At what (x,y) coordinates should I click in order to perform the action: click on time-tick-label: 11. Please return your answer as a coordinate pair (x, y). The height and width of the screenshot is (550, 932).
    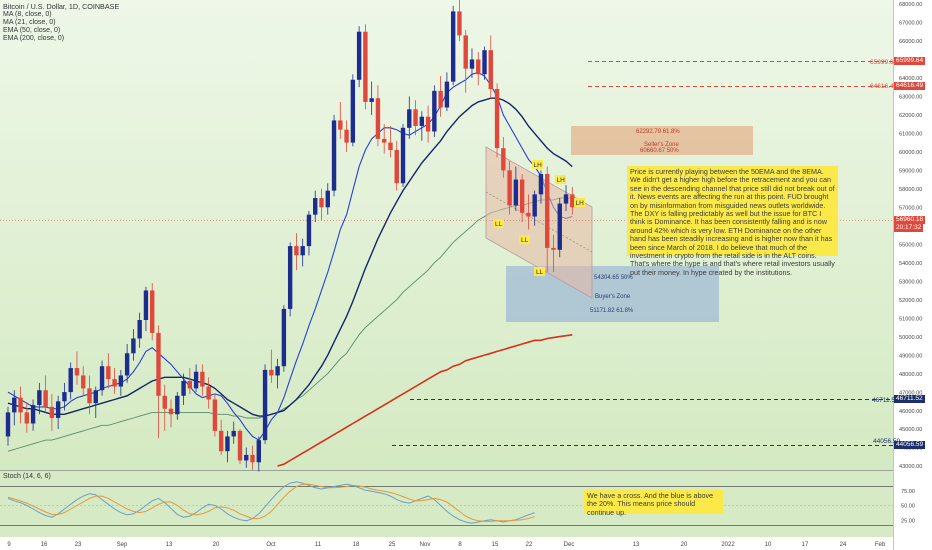
    Looking at the image, I should click on (318, 545).